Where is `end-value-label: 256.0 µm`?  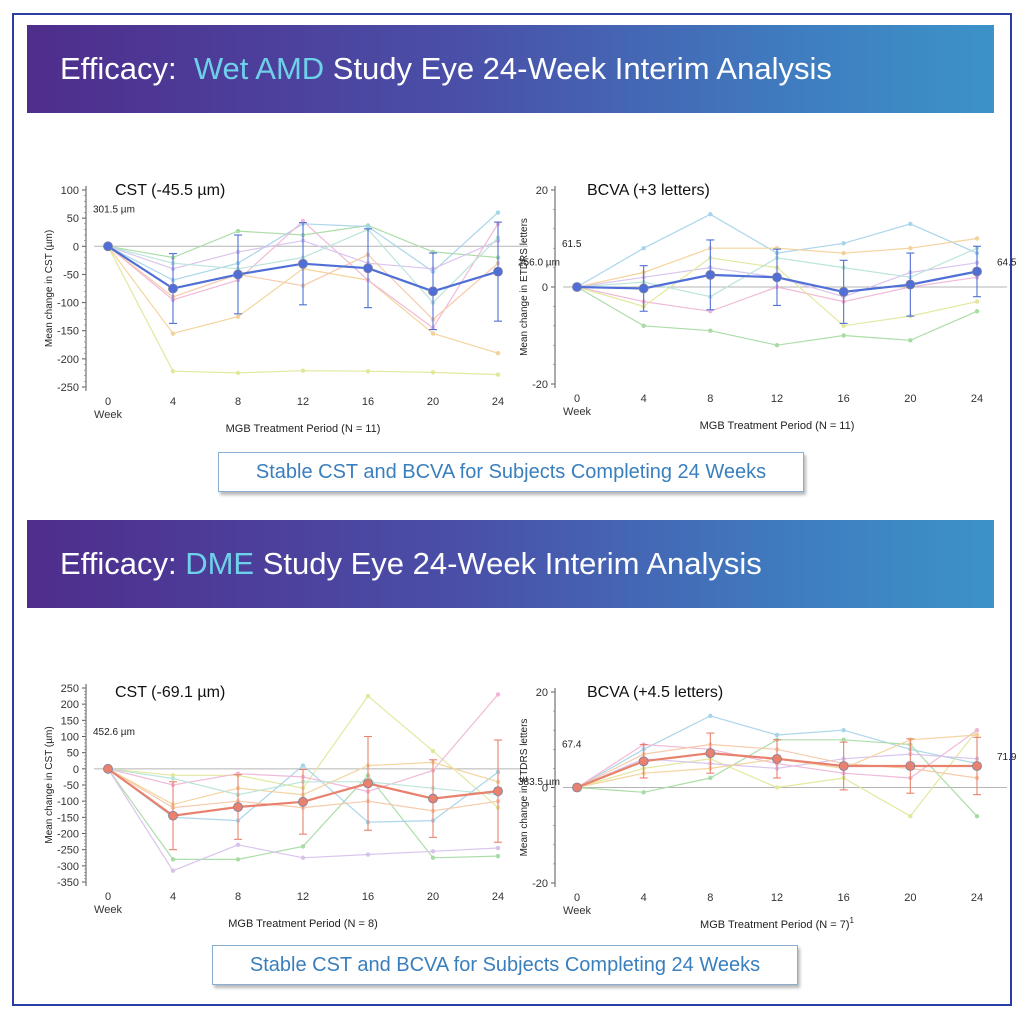 end-value-label: 256.0 µm is located at coordinates (539, 263).